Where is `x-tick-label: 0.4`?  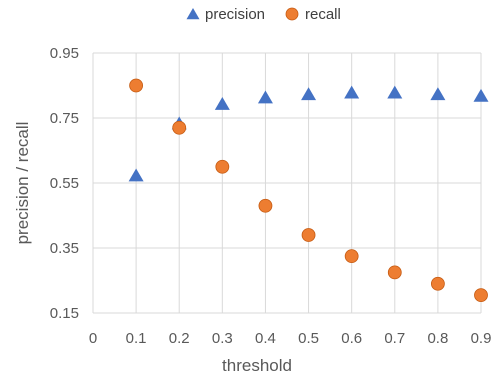
x-tick-label: 0.4 is located at coordinates (265, 338).